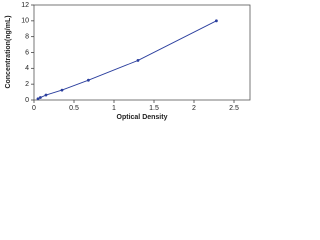 The height and width of the screenshot is (240, 320). What do you see at coordinates (114, 108) in the screenshot?
I see `x-tick-label: 1` at bounding box center [114, 108].